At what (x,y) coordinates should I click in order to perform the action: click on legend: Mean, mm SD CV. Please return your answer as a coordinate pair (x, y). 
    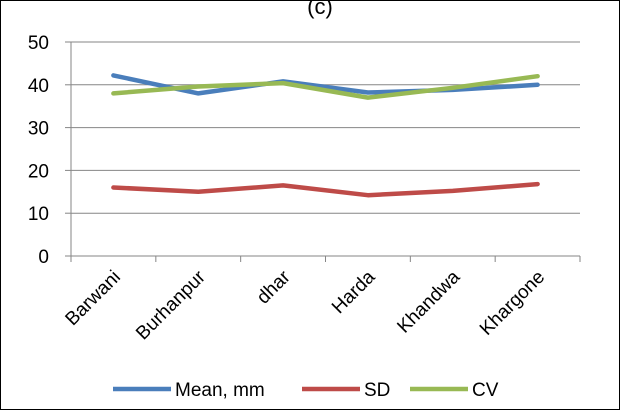
    Looking at the image, I should click on (306, 390).